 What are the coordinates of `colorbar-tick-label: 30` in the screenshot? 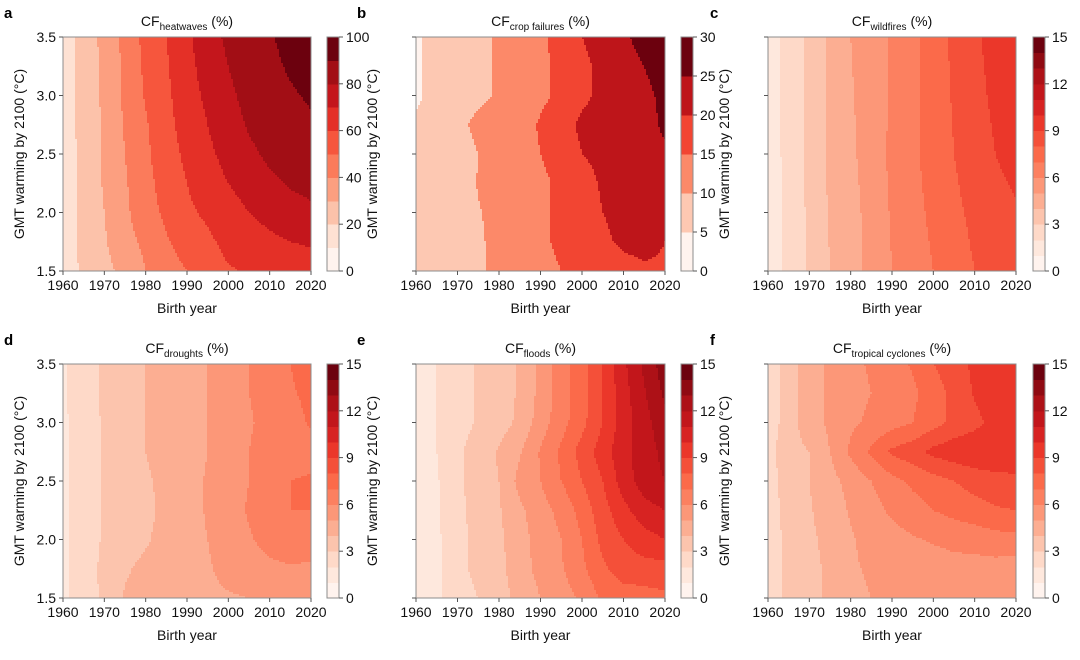 It's located at (708, 37).